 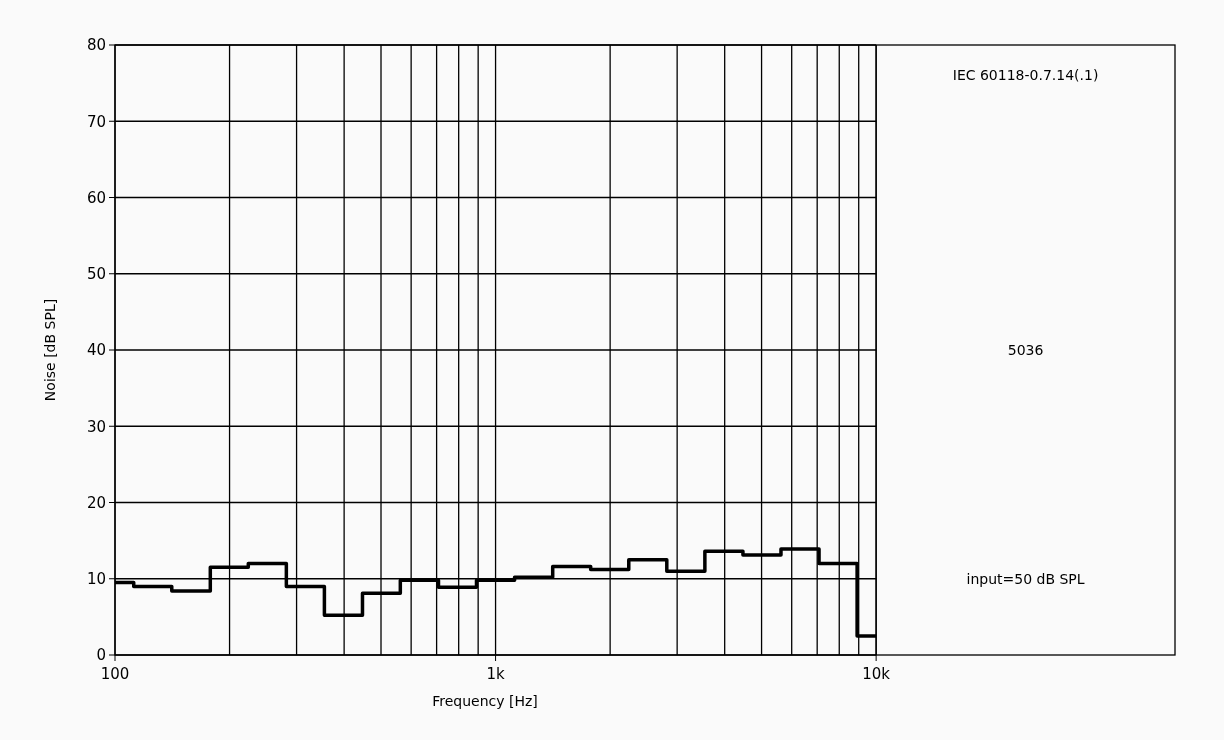 What do you see at coordinates (50, 350) in the screenshot?
I see `y-axis-title: Noise [dB SPL]` at bounding box center [50, 350].